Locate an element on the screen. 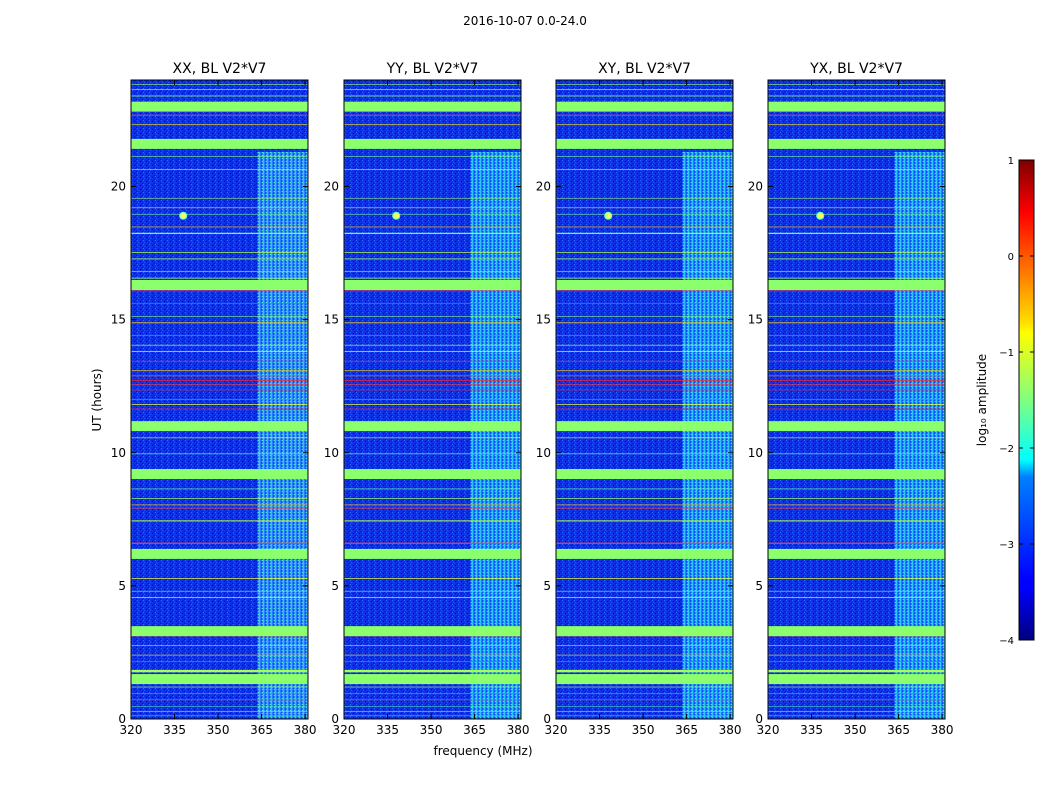 Image resolution: width=1050 pixels, height=800 pixels. panel-frame is located at coordinates (219, 399).